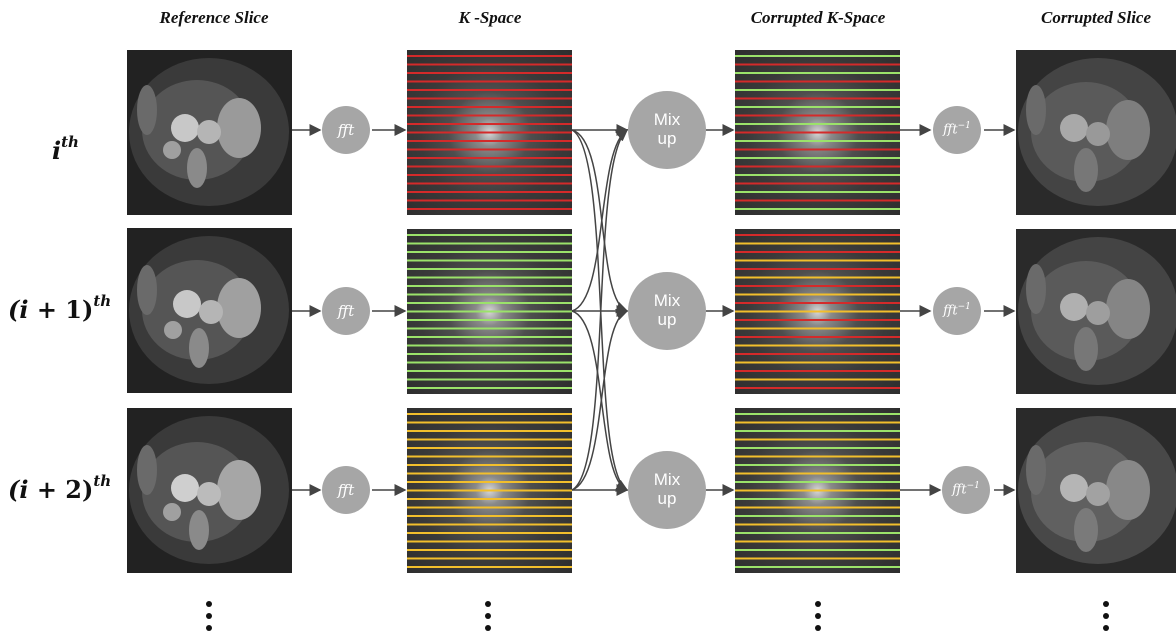 Image resolution: width=1176 pixels, height=637 pixels. I want to click on row-label-i-plus-2: (i + 2)th, so click(60, 488).